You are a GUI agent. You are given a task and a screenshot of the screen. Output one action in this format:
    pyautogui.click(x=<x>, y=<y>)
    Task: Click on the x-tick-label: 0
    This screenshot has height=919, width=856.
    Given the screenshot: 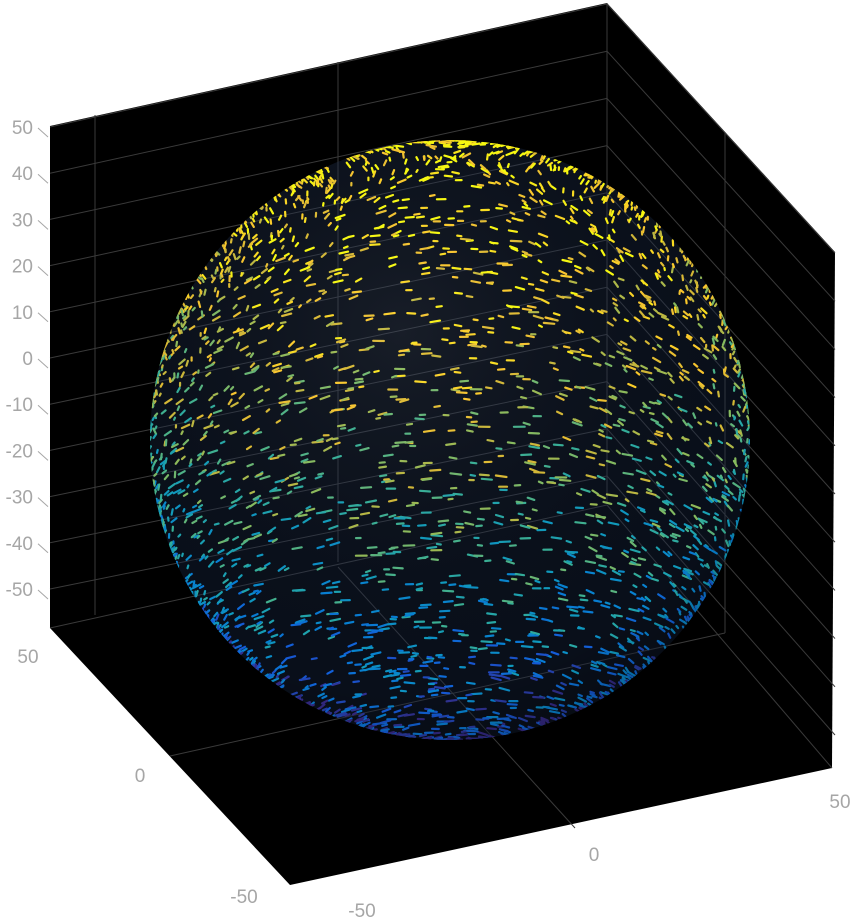 What is the action you would take?
    pyautogui.click(x=594, y=855)
    